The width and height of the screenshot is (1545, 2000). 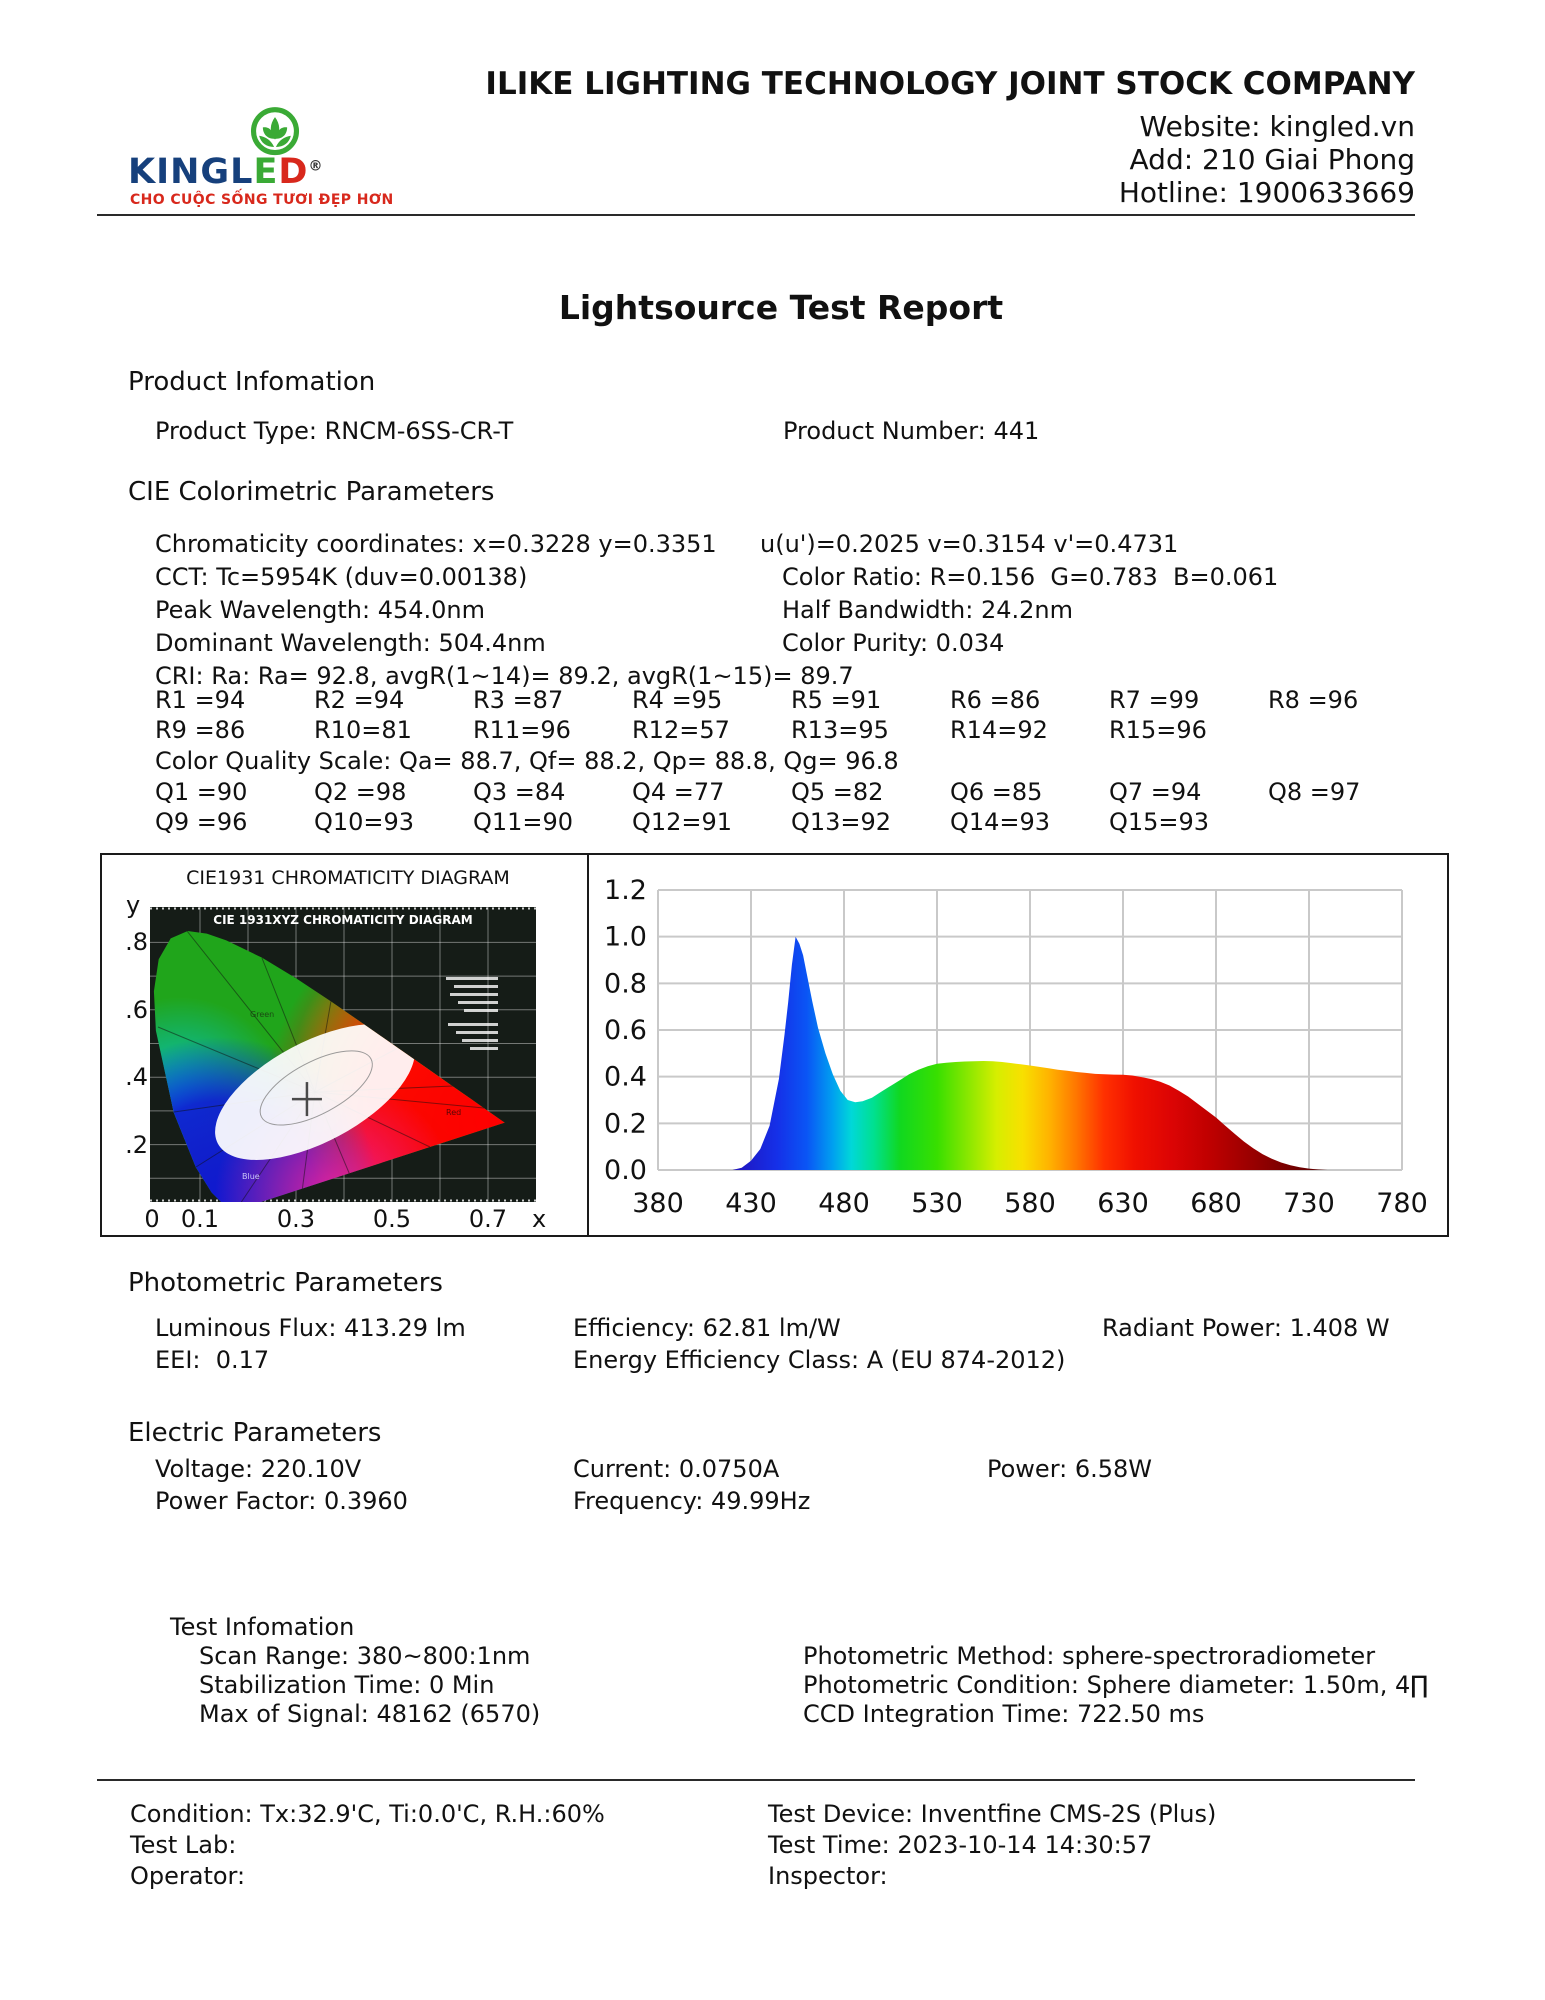 I want to click on cri-value-cell: R9 =86, so click(x=200, y=730).